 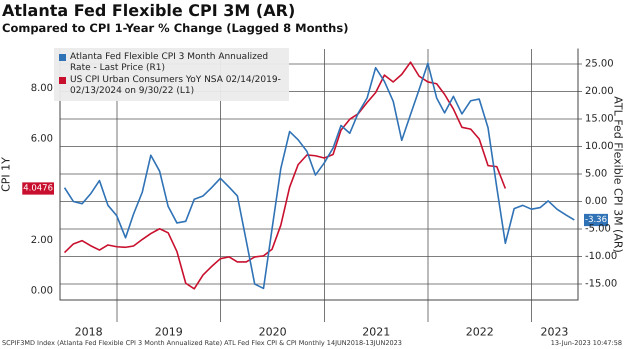 What do you see at coordinates (175, 28) in the screenshot?
I see `chart-subtitle: Compared to CPI 1-Year % Change (Lagged 8 Months)` at bounding box center [175, 28].